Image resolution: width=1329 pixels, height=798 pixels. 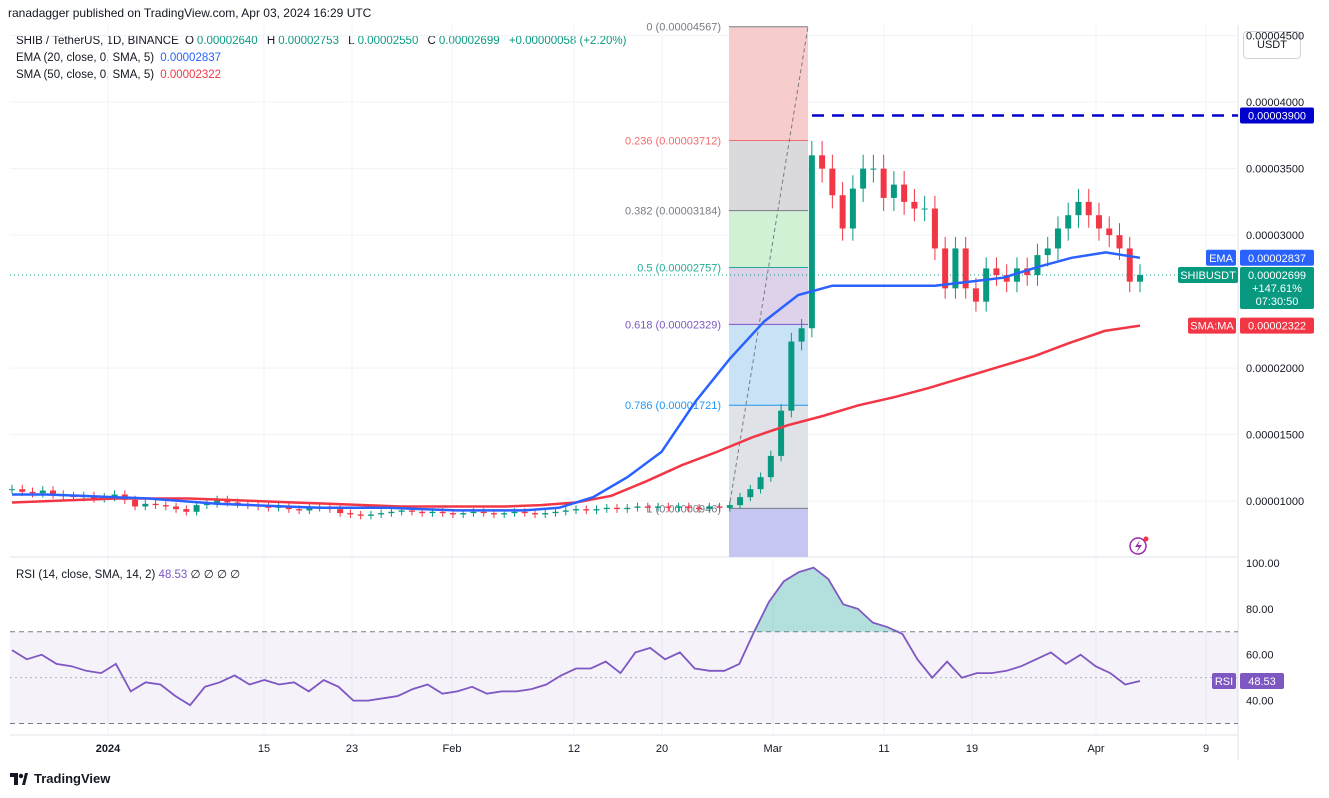 I want to click on fib-level-label: 0.618 (0.00002329), so click(x=673, y=325).